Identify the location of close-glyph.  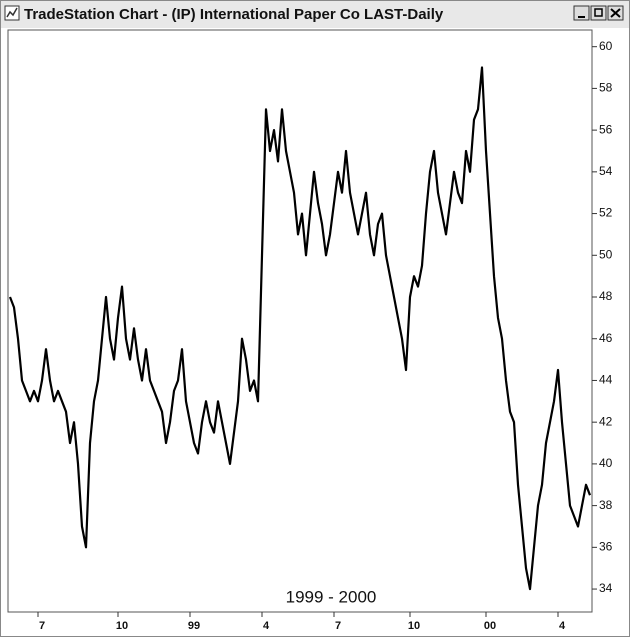
(615, 13).